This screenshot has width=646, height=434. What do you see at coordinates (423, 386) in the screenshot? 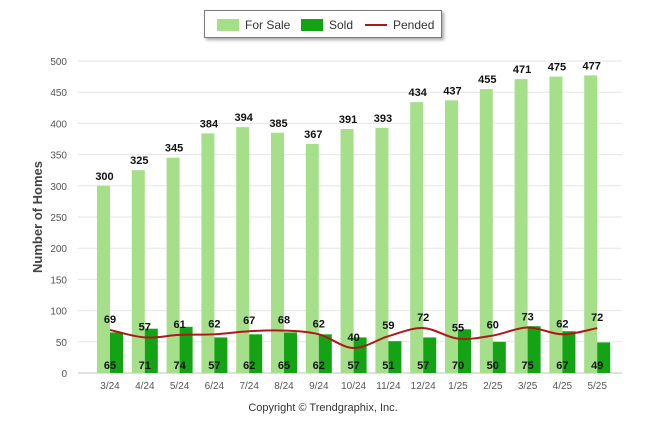
I see `x-tick-label: 12/24` at bounding box center [423, 386].